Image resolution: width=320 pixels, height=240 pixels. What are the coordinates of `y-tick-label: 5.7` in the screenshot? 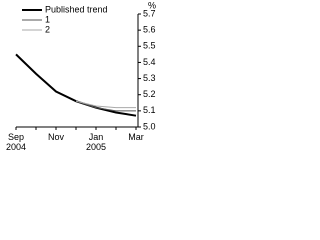 It's located at (149, 13).